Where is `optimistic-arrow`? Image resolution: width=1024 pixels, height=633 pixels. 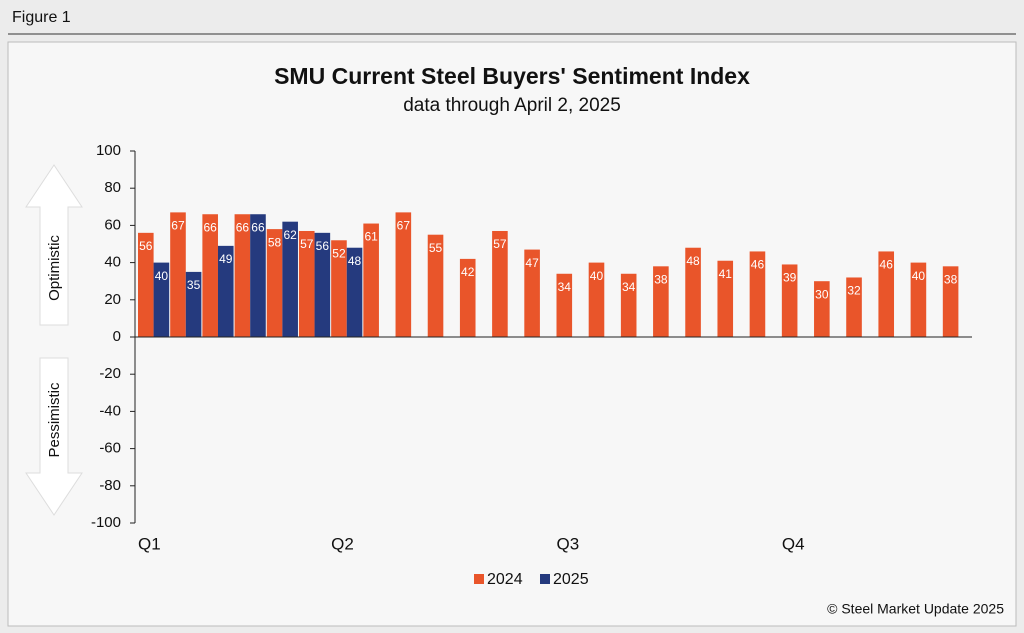
optimistic-arrow is located at coordinates (54, 245).